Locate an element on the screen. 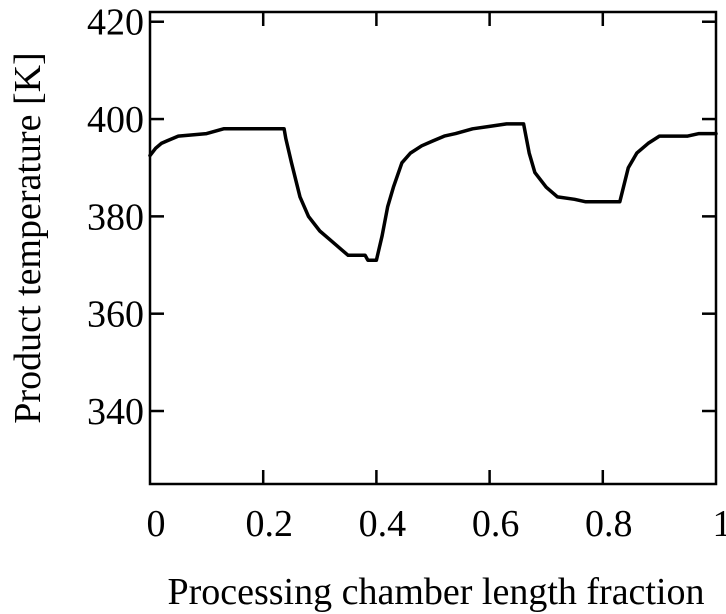  x-tick-label-1: 0.2 is located at coordinates (269, 524).